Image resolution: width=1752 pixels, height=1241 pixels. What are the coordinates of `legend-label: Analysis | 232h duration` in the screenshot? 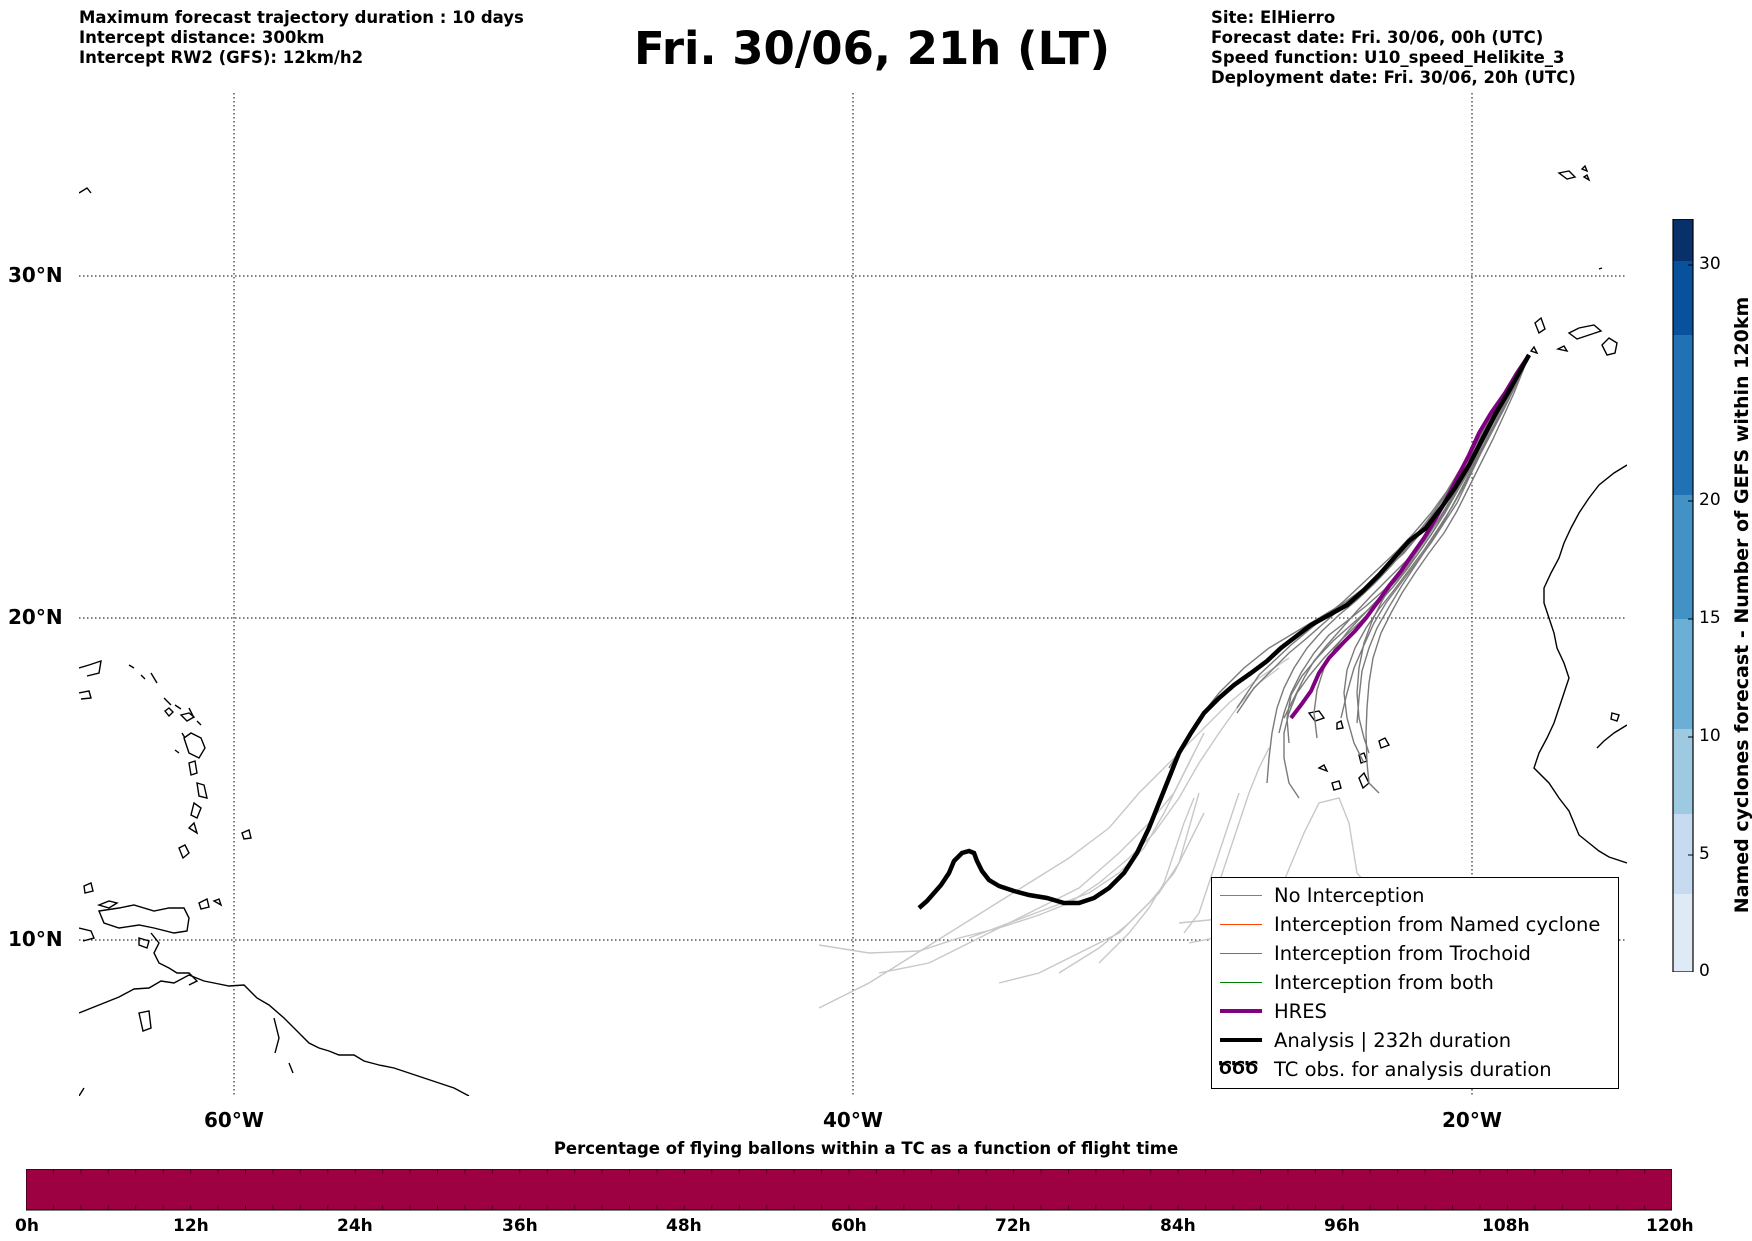 It's located at (1393, 1040).